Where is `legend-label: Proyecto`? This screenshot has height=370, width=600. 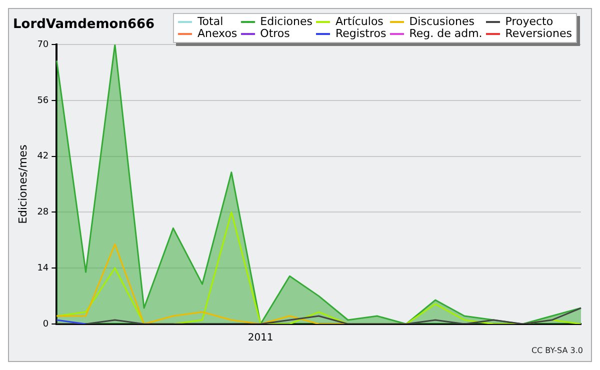
legend-label: Proyecto is located at coordinates (529, 21).